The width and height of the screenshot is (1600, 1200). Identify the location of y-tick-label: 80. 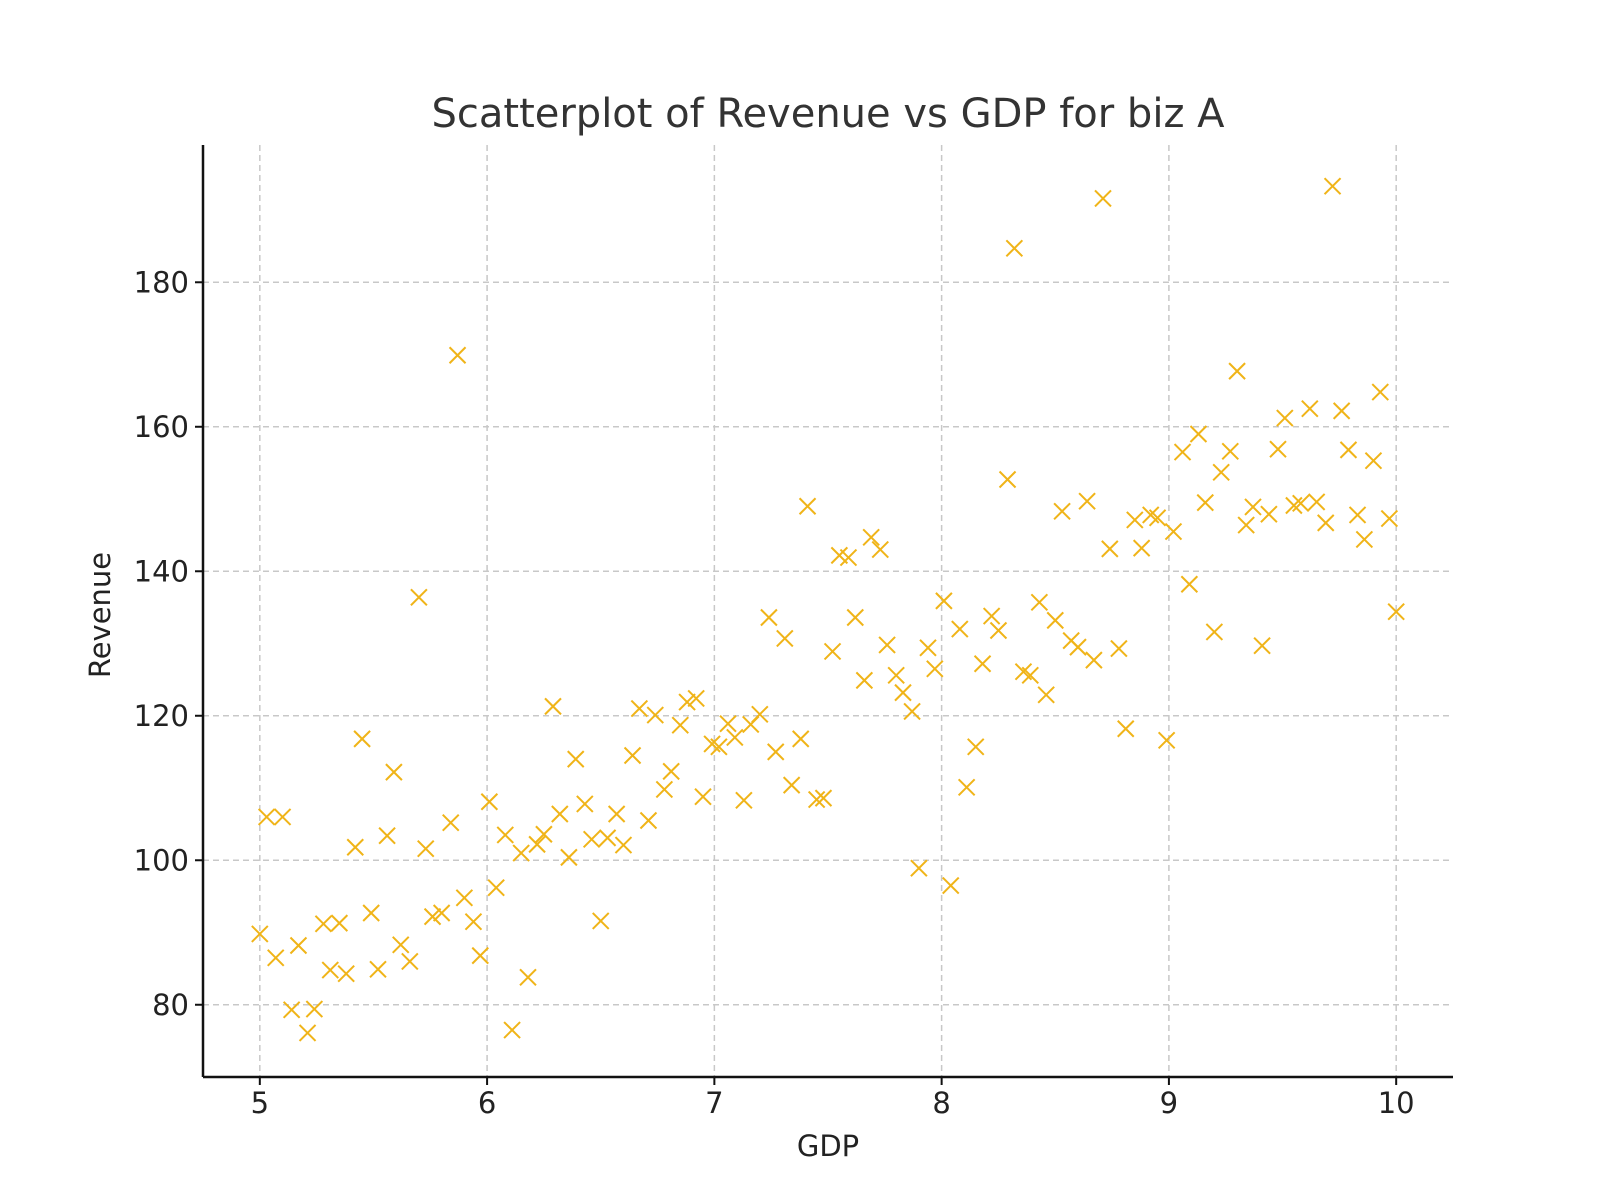
(170, 1005).